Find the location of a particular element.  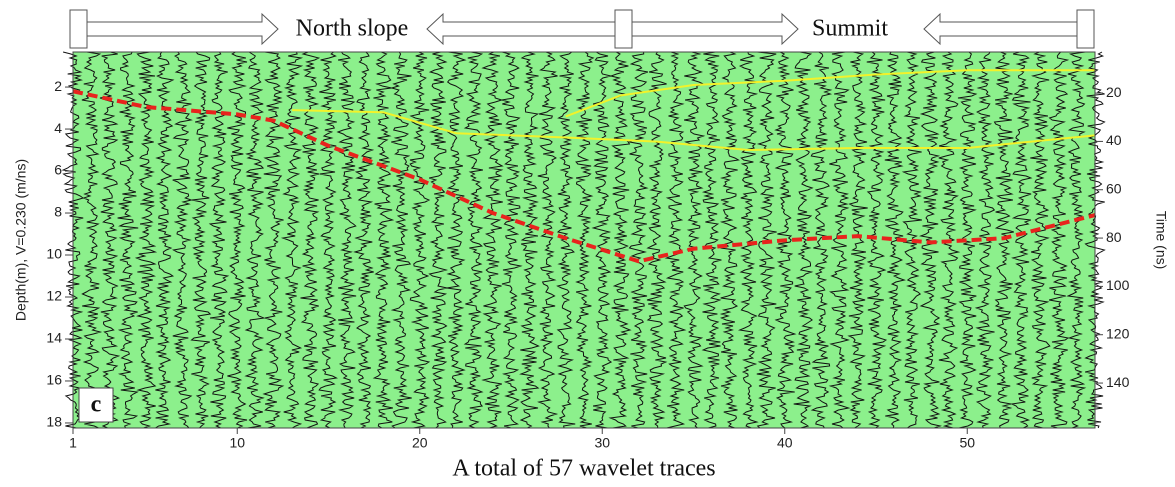

x-tick-label: 20 is located at coordinates (420, 443).